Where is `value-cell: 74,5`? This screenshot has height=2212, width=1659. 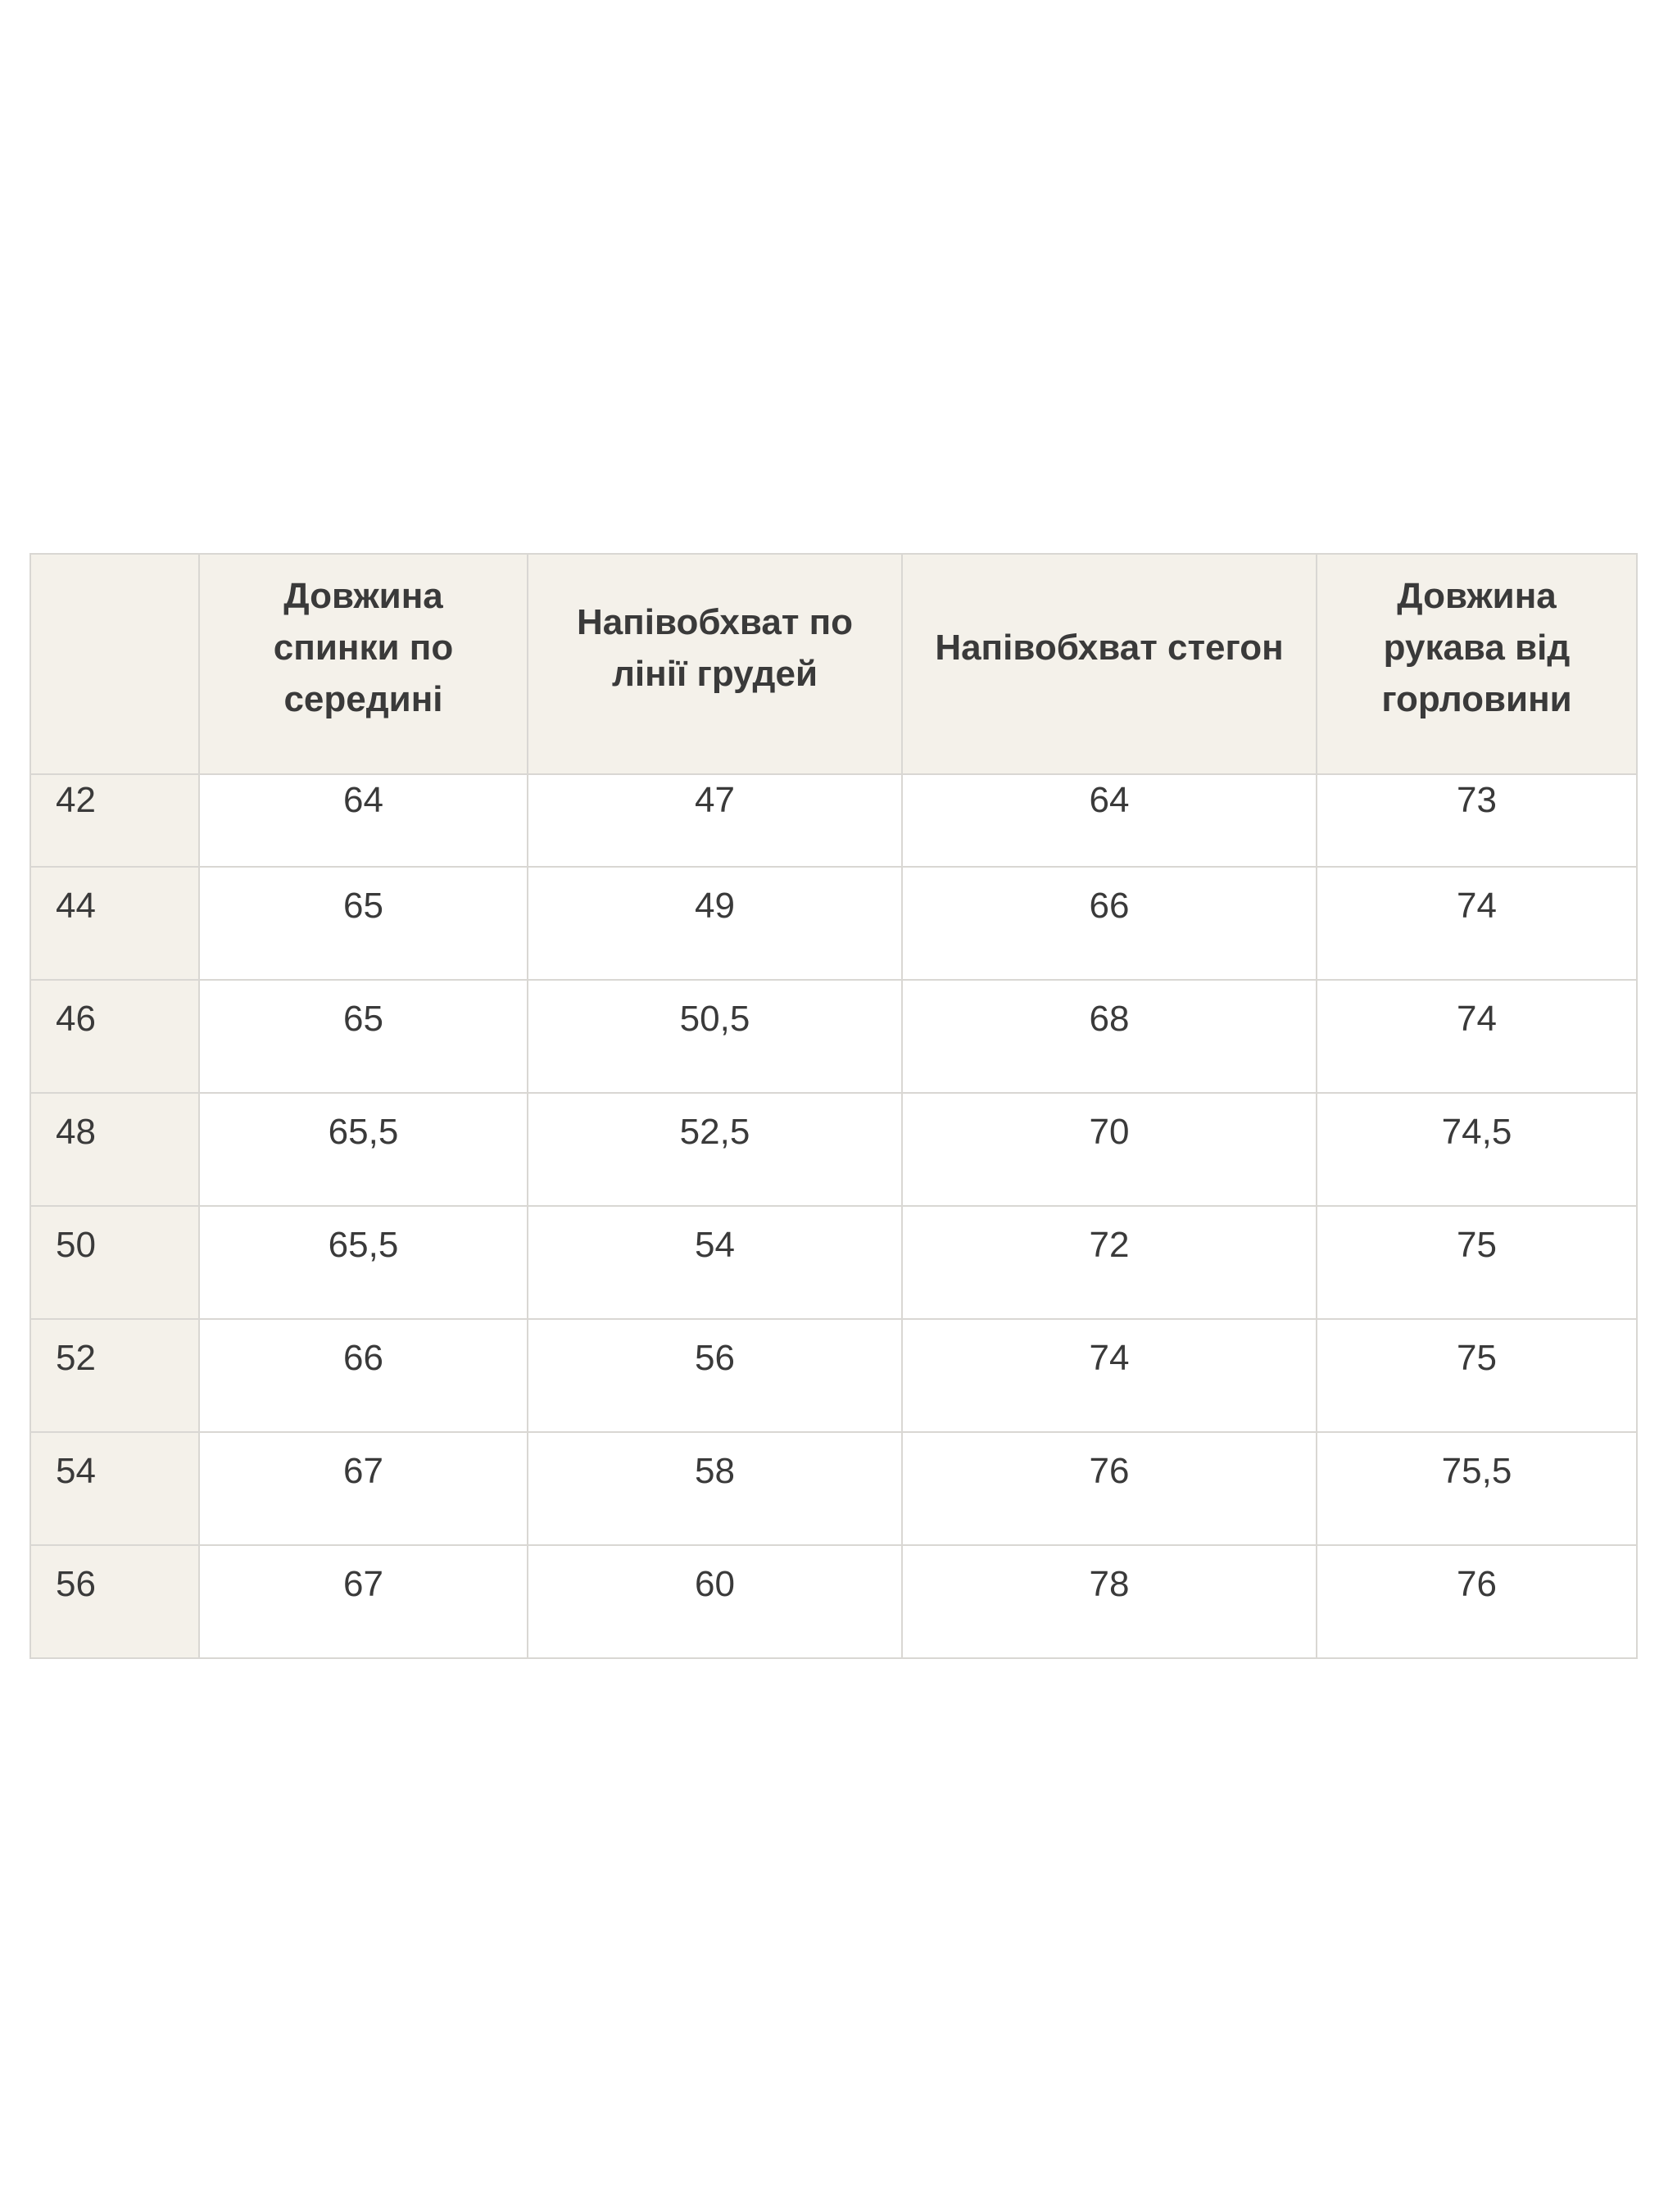
value-cell: 74,5 is located at coordinates (1477, 1149).